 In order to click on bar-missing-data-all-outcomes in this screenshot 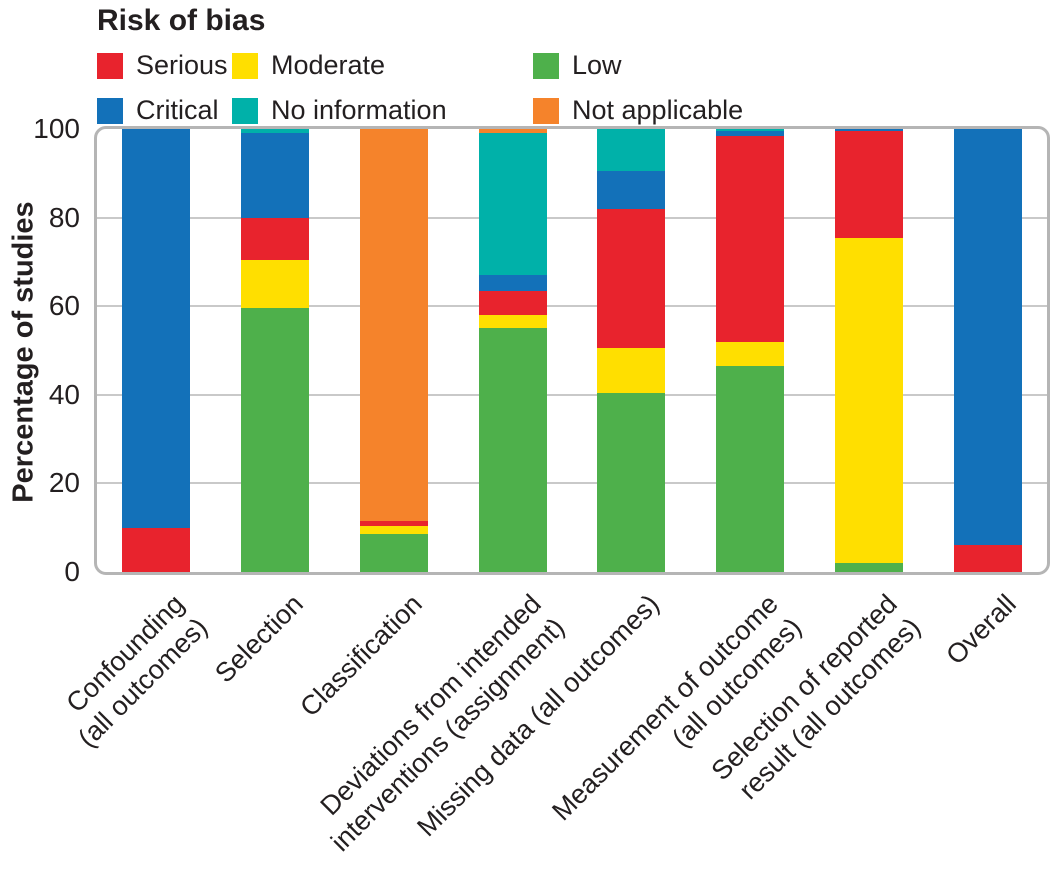, I will do `click(631, 350)`.